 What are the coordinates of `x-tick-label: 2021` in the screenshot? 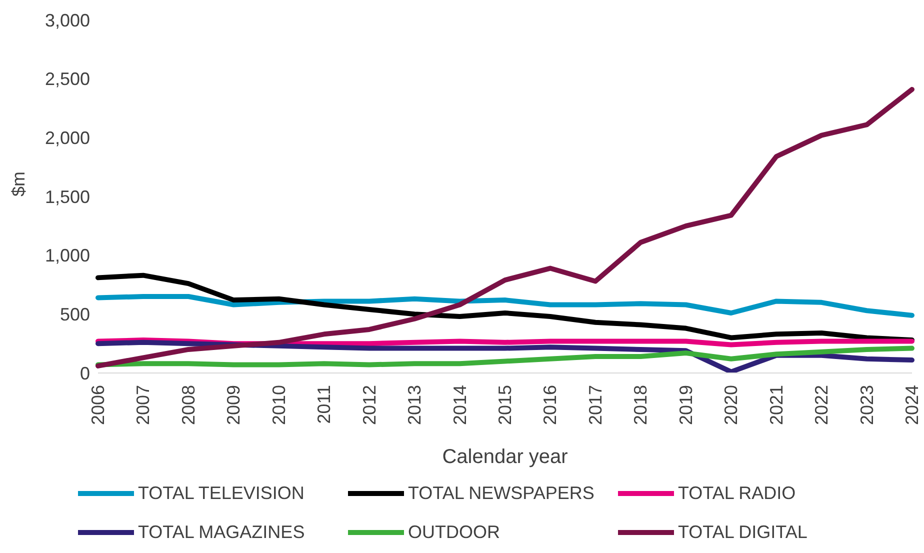 It's located at (776, 405).